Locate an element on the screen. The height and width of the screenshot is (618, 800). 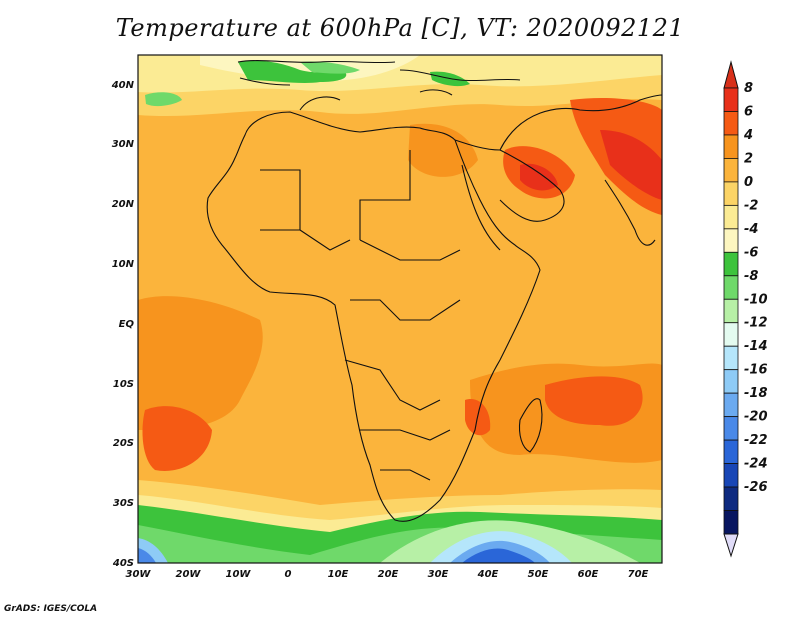
lon-label-50e: 50E is located at coordinates (538, 574).